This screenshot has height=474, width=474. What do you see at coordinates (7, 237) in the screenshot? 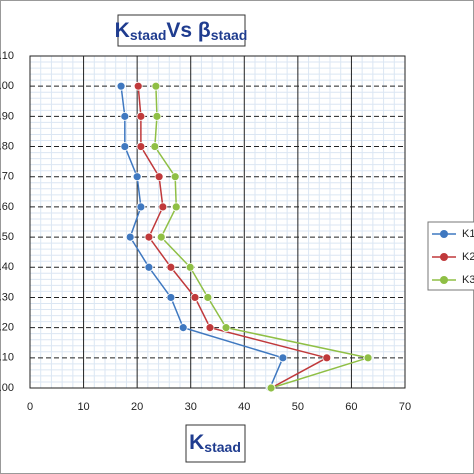
I see `y-tick-label: 0.50` at bounding box center [7, 237].